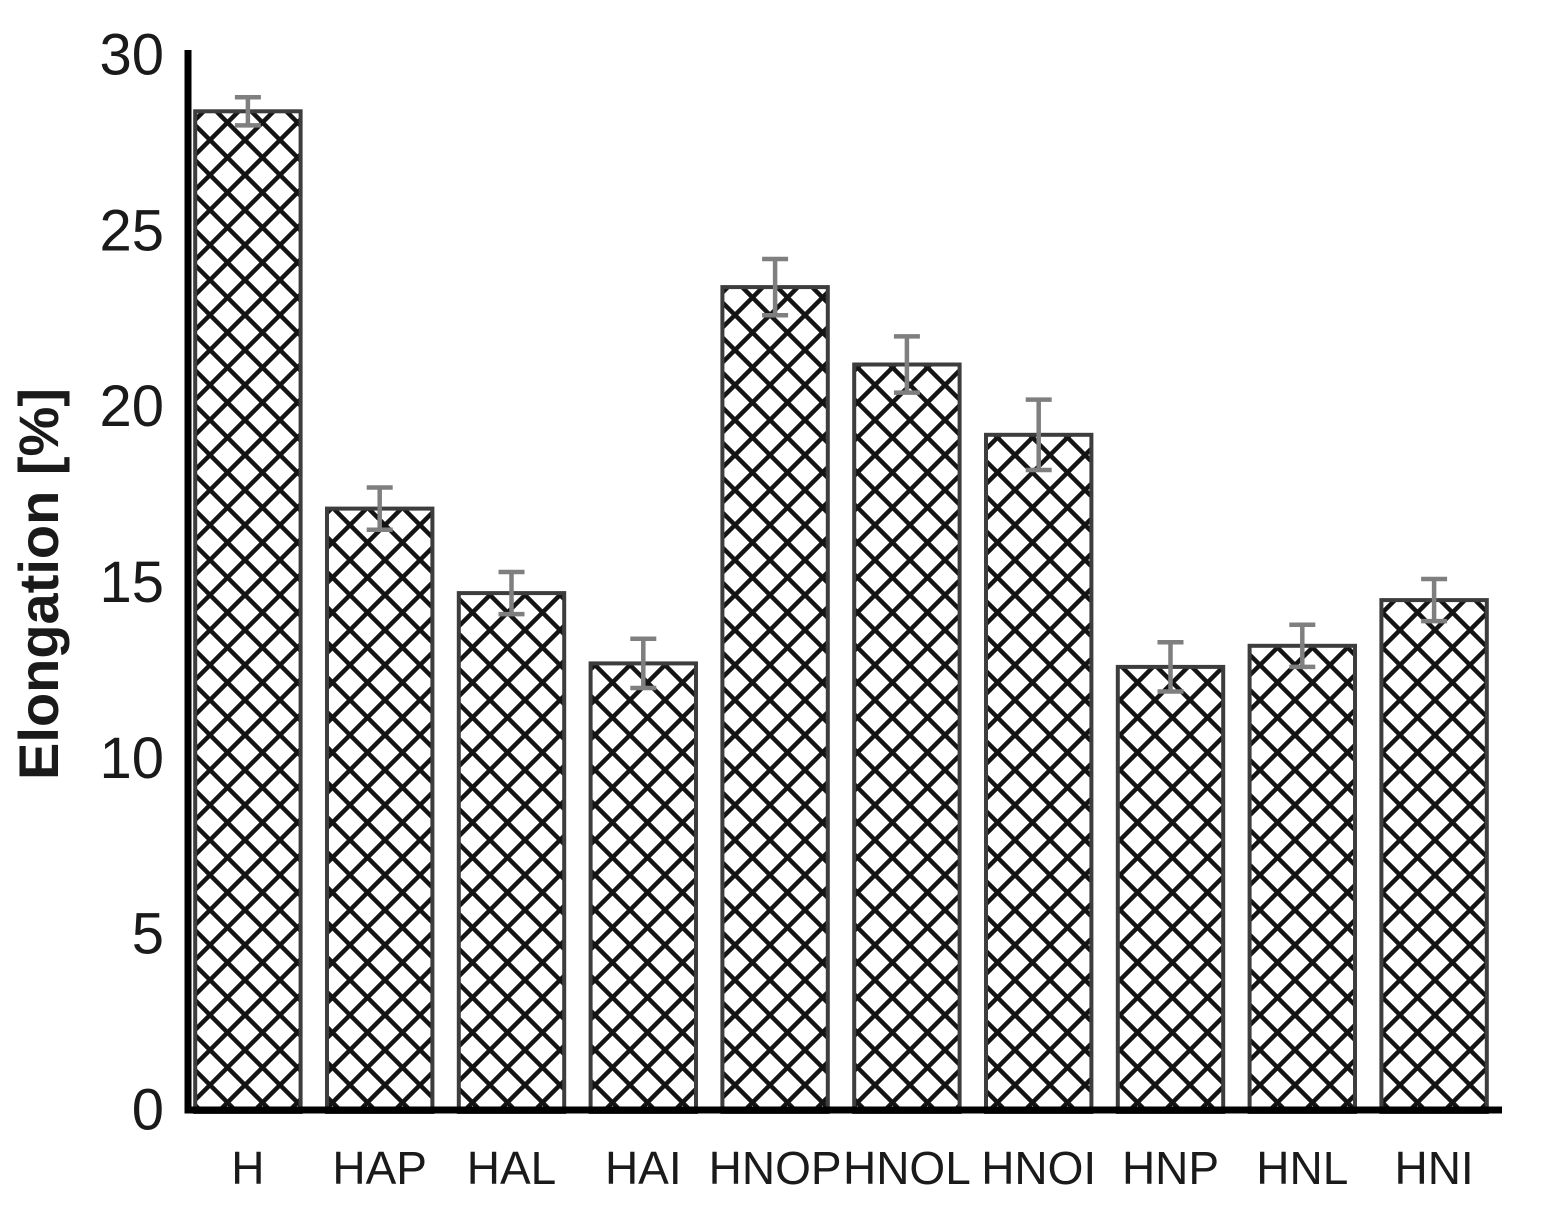 The width and height of the screenshot is (1554, 1206). Describe the element at coordinates (1302, 646) in the screenshot. I see `error-bar-HNL` at that location.